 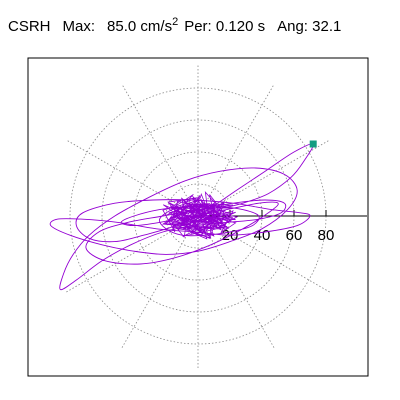 What do you see at coordinates (29, 26) in the screenshot?
I see `station-code: CSRH` at bounding box center [29, 26].